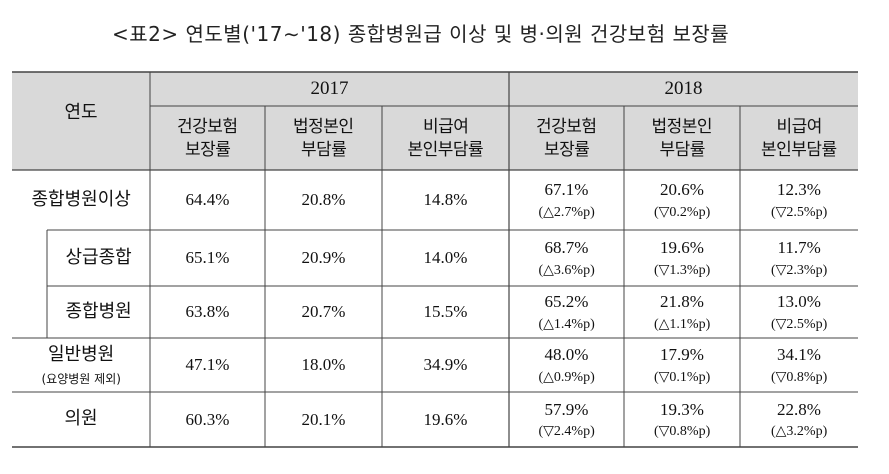 Image resolution: width=889 pixels, height=474 pixels. Describe the element at coordinates (566, 377) in the screenshot. I see `change-2018: (△0.9%p)` at that location.